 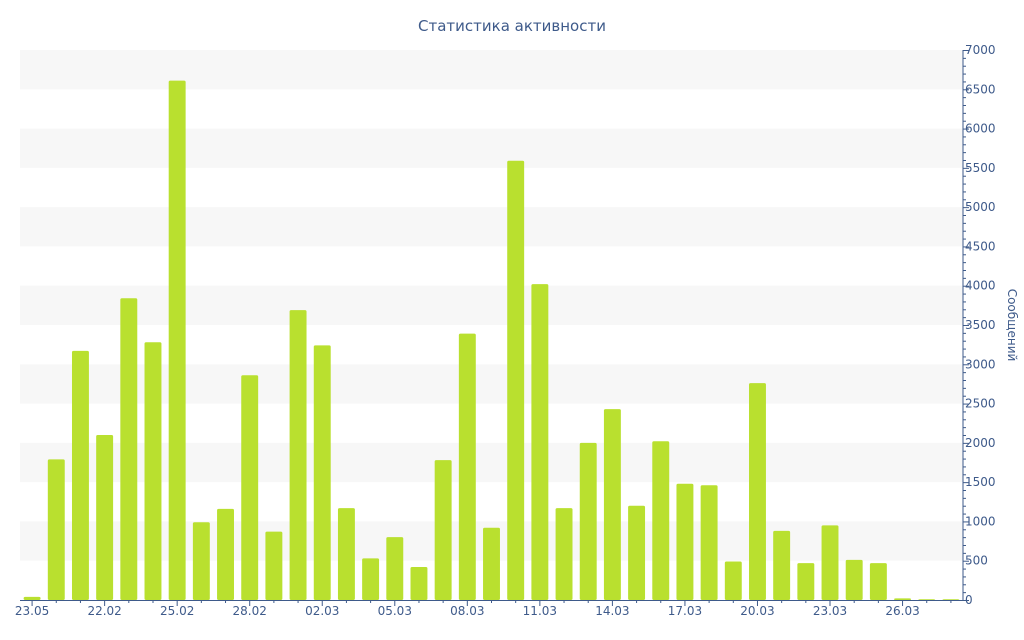 I want to click on y-tick-label: 500, so click(x=976, y=561).